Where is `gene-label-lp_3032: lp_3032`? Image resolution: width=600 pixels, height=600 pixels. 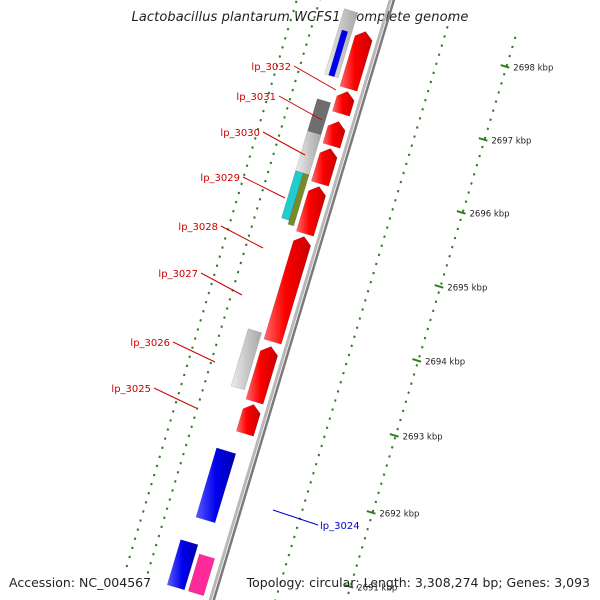
gene-label-lp_3032: lp_3032 is located at coordinates (271, 67).